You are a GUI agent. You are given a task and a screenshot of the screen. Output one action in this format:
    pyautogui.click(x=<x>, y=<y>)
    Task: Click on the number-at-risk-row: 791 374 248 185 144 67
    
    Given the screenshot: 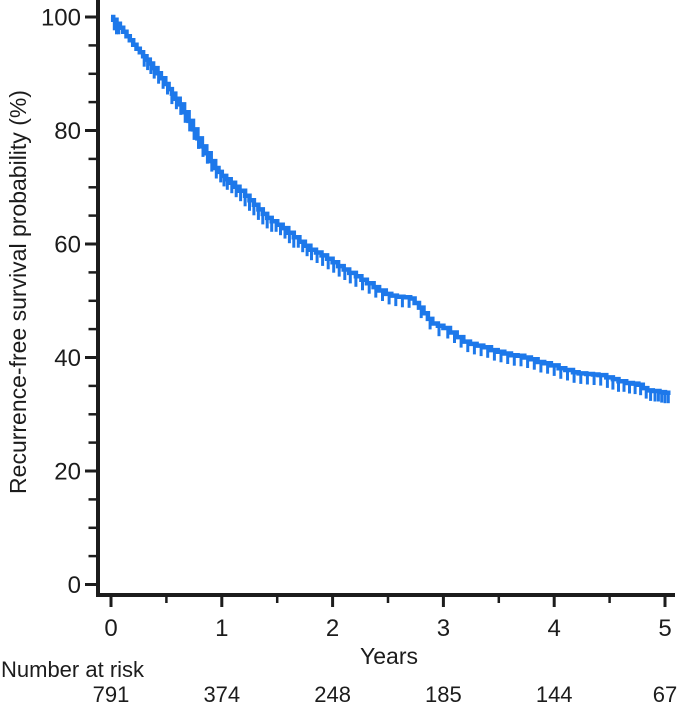 What is the action you would take?
    pyautogui.click(x=385, y=693)
    